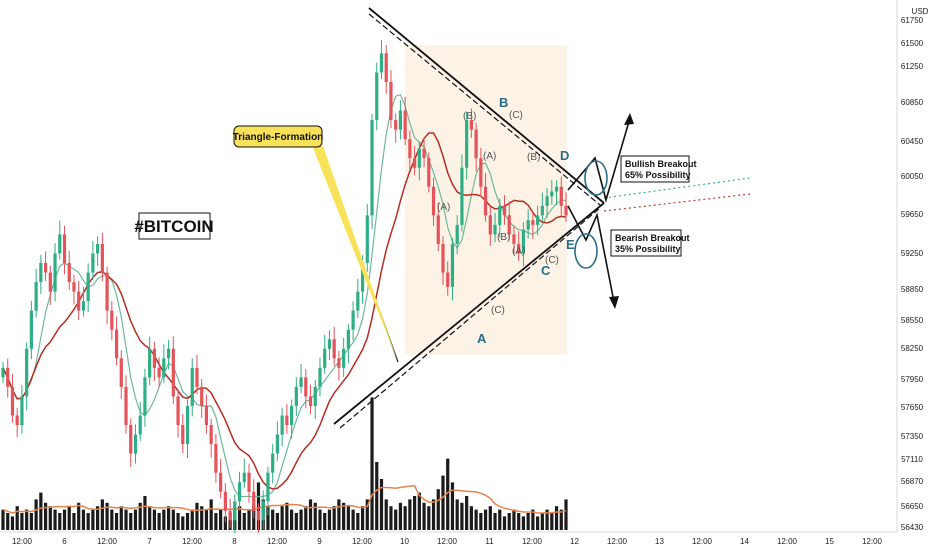 The image size is (932, 550). I want to click on bearish-breakout-box: Bearish Breakout 35% Possibility, so click(650, 243).